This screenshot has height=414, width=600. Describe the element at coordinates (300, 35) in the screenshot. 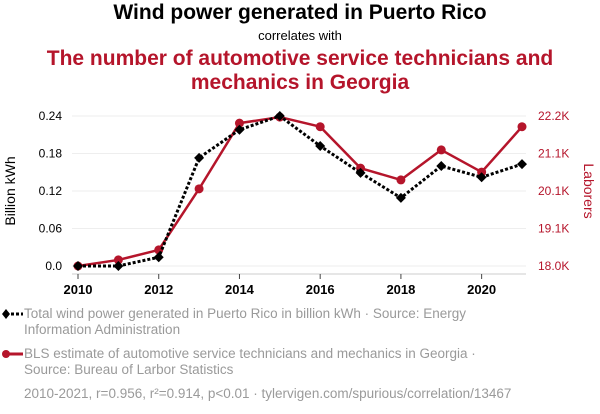

I see `chart-subtitle: correlates with` at that location.